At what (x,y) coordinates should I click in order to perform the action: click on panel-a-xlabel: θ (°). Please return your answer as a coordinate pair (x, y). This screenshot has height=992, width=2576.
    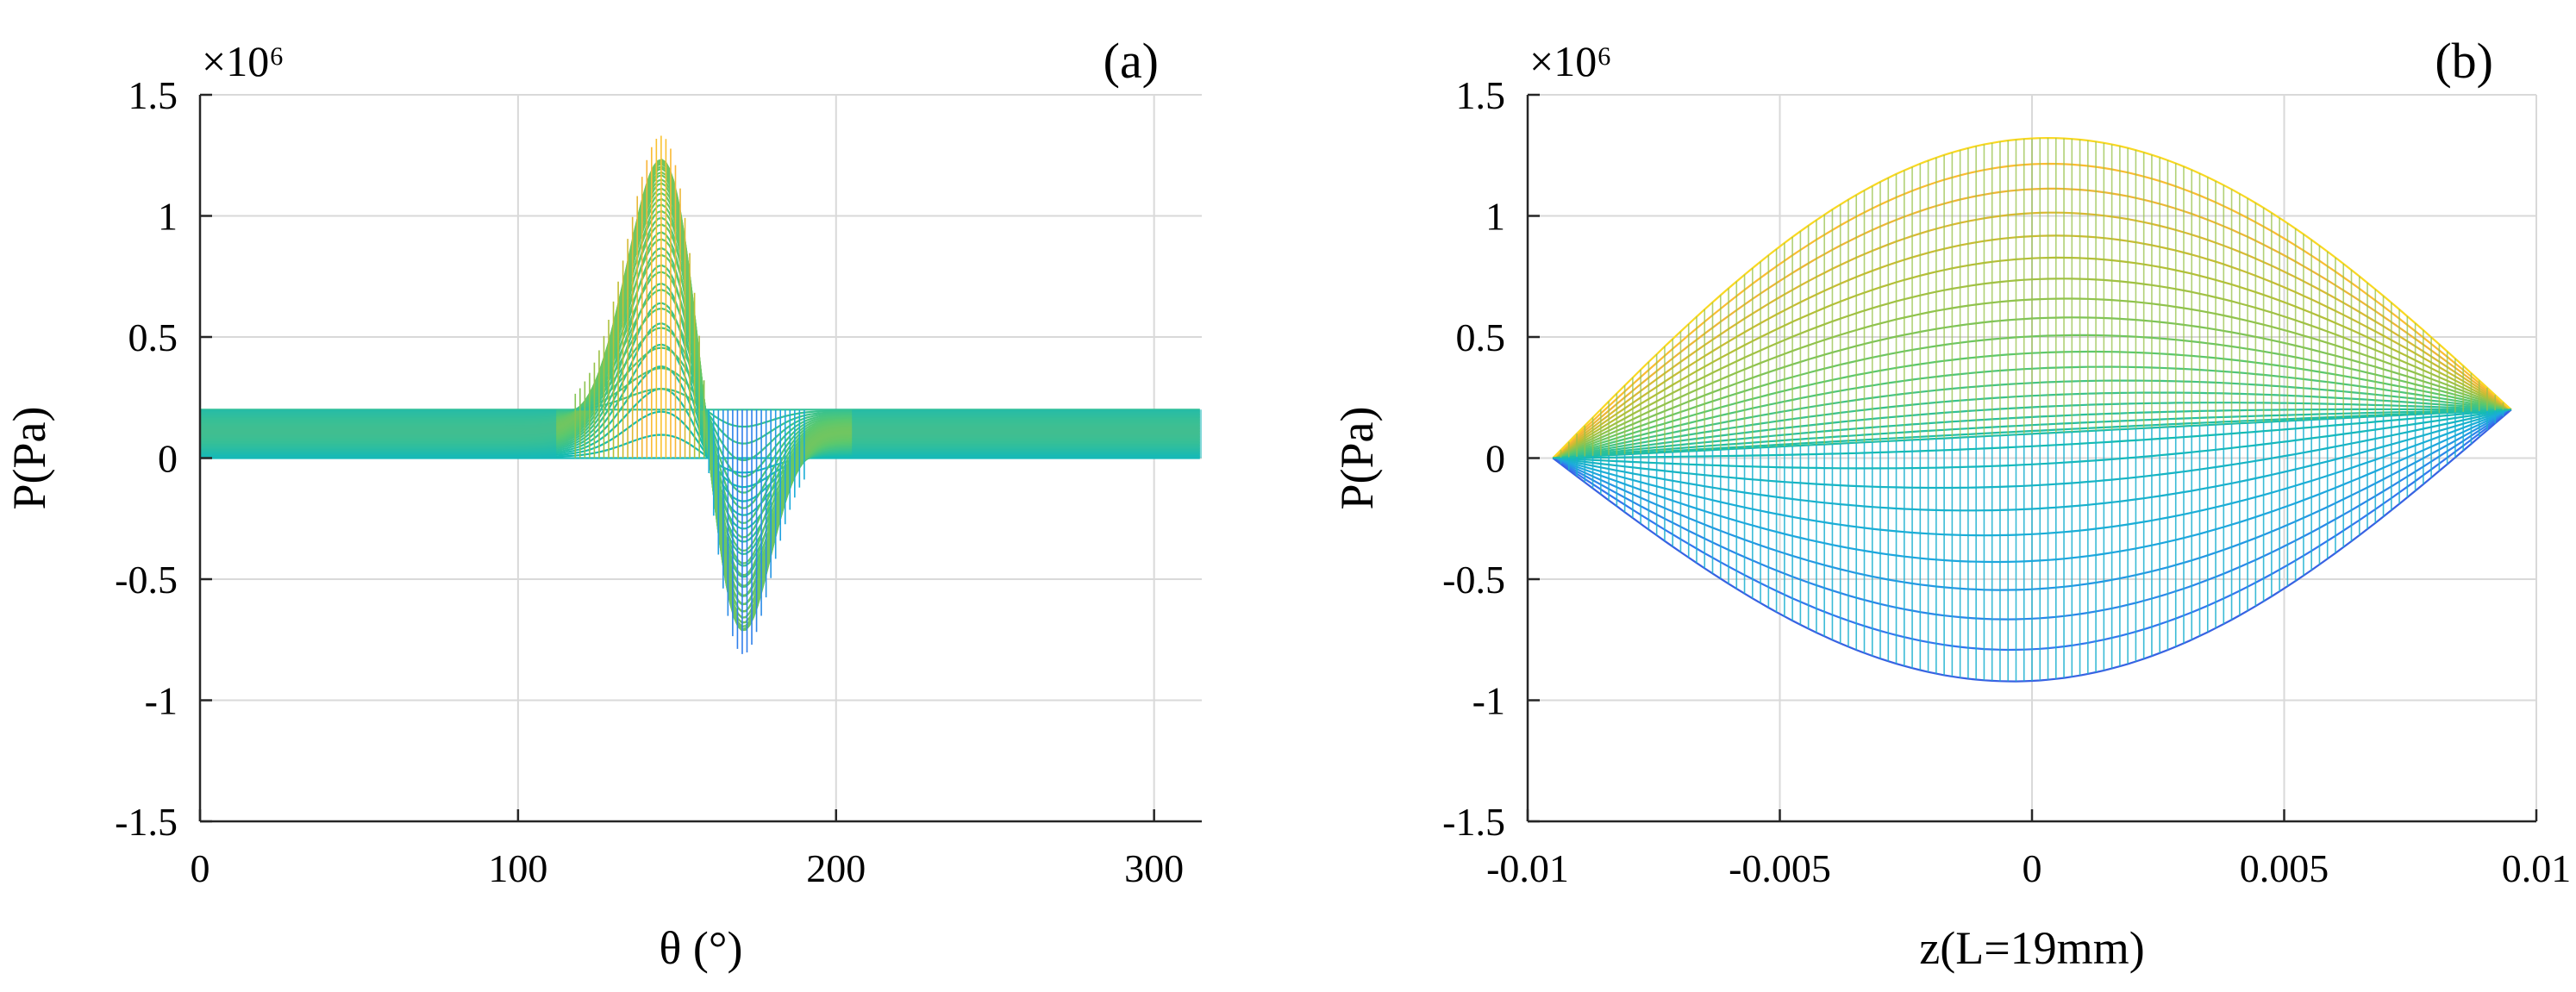
    Looking at the image, I should click on (701, 948).